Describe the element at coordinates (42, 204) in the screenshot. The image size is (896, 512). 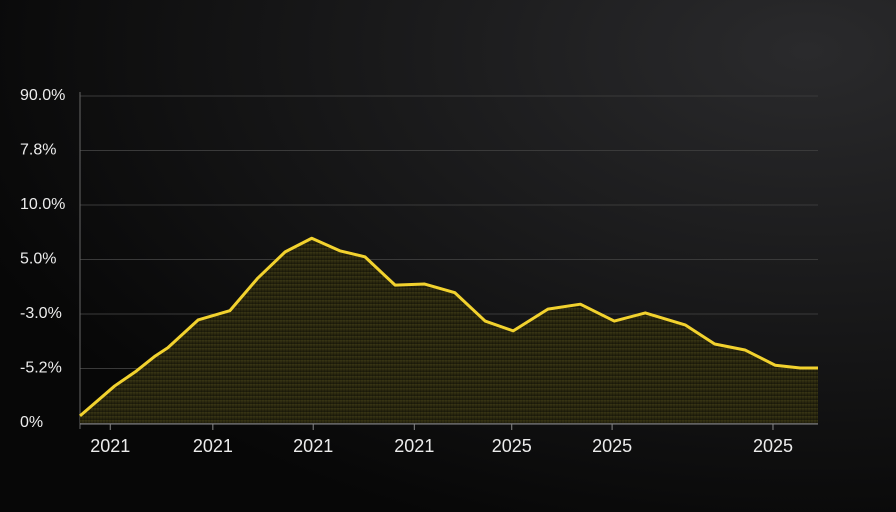
I see `y-tick-label: 10.0%` at that location.